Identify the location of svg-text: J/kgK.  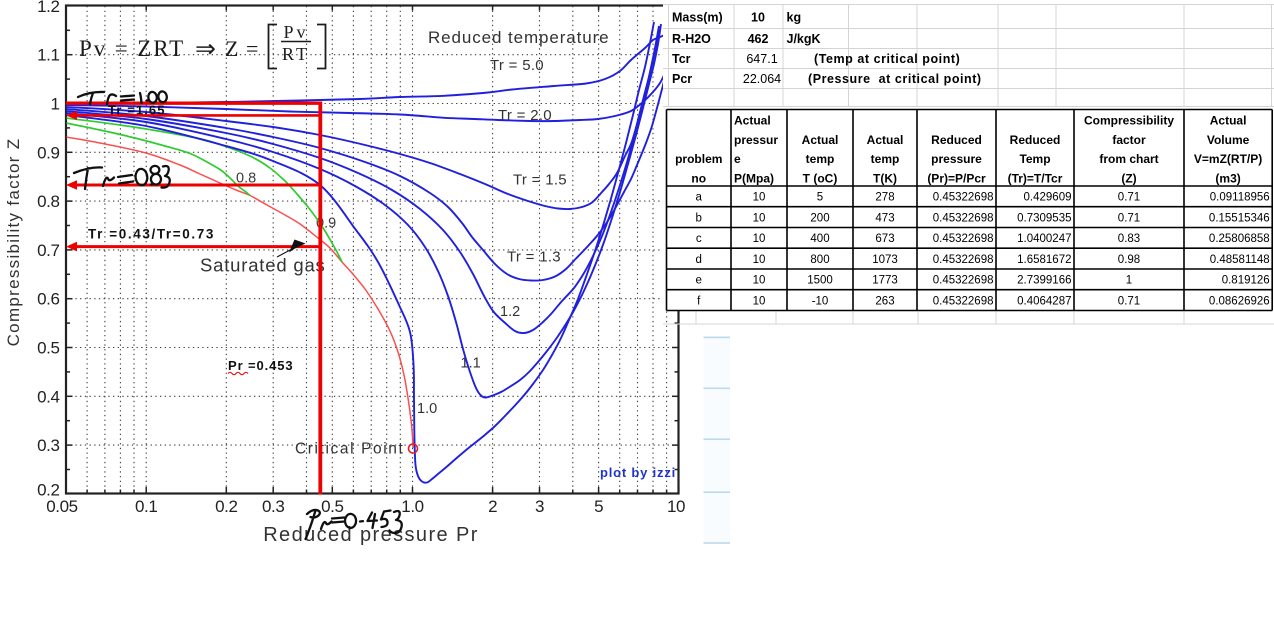
(804, 39).